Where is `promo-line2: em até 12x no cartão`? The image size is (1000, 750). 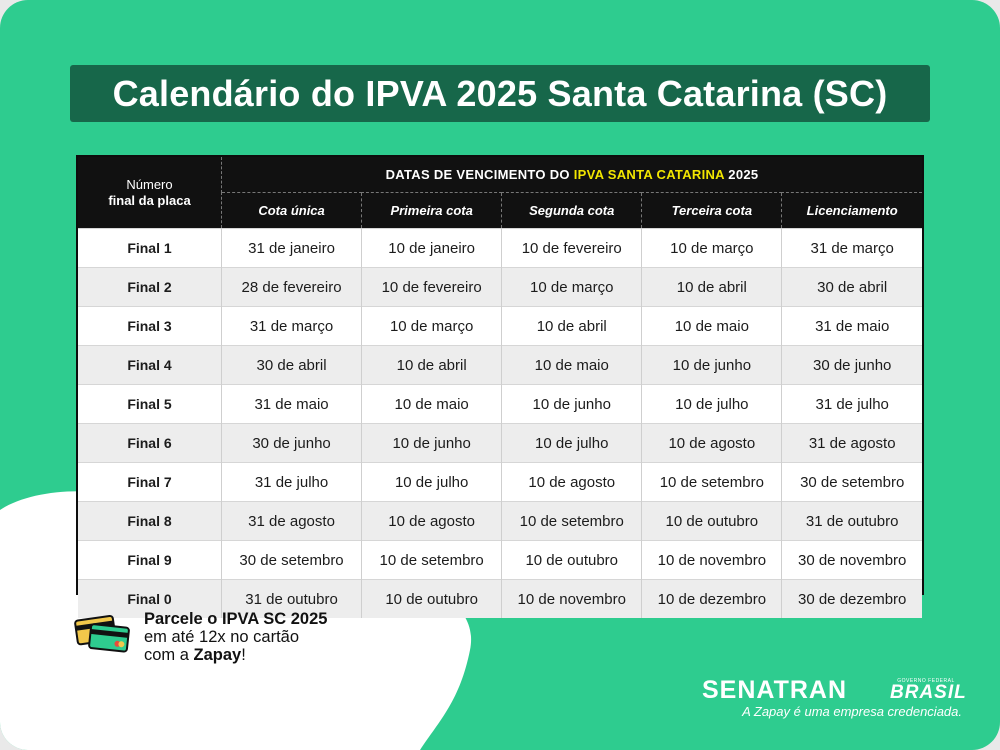
promo-line2: em até 12x no cartão is located at coordinates (222, 637).